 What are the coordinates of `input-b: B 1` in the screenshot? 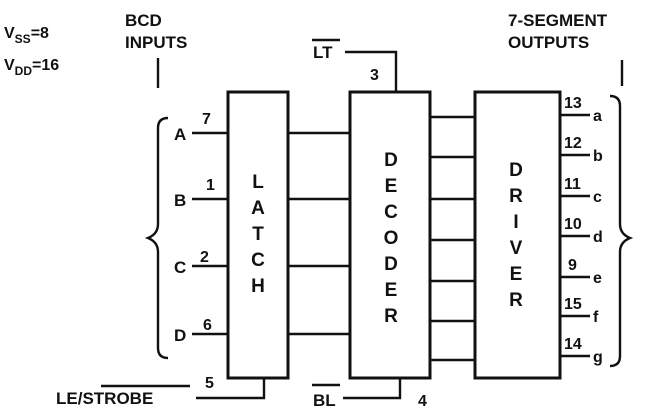 It's located at (201, 193).